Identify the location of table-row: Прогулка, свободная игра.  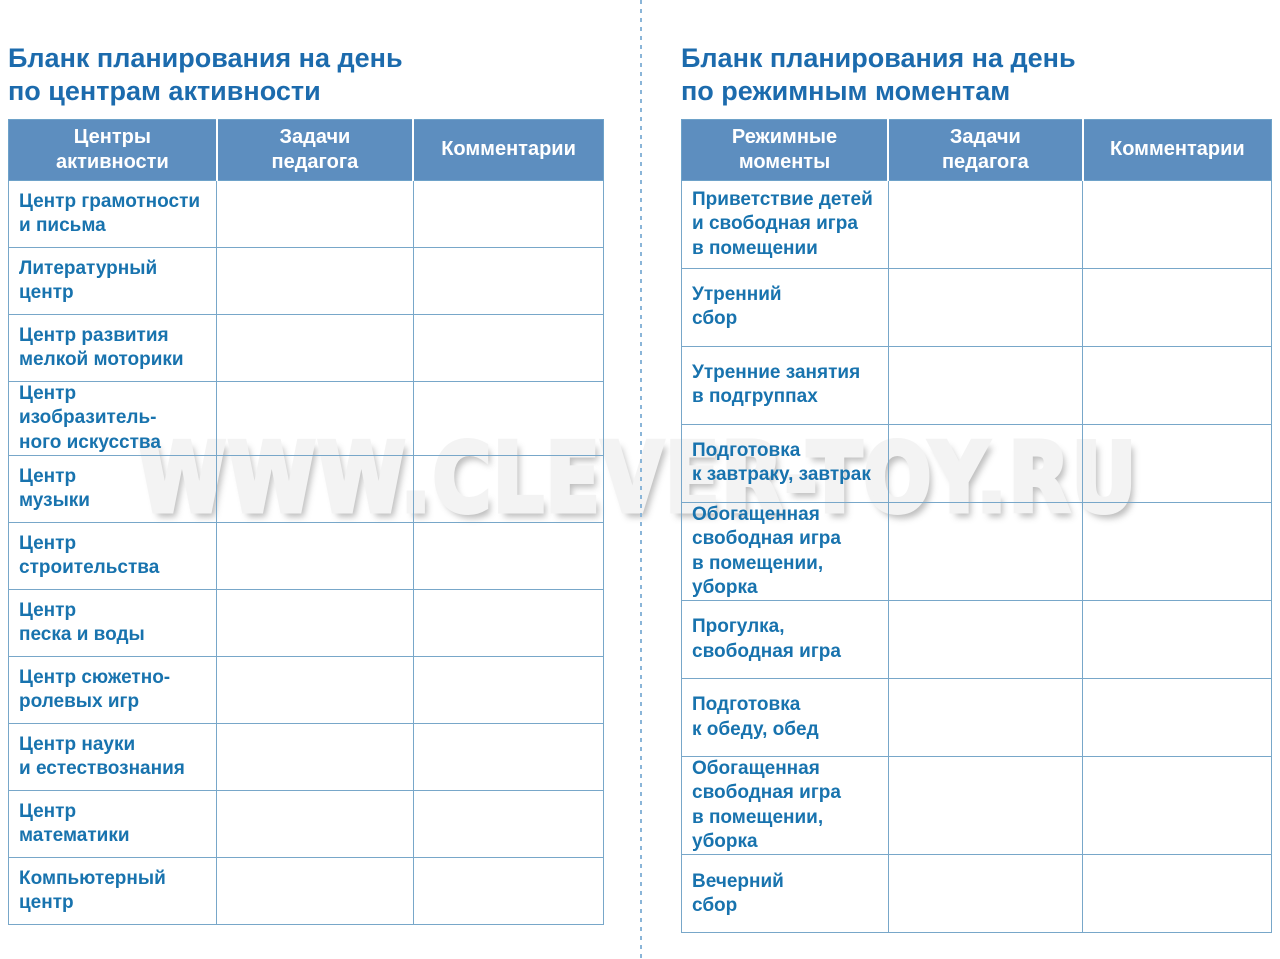
(976, 640).